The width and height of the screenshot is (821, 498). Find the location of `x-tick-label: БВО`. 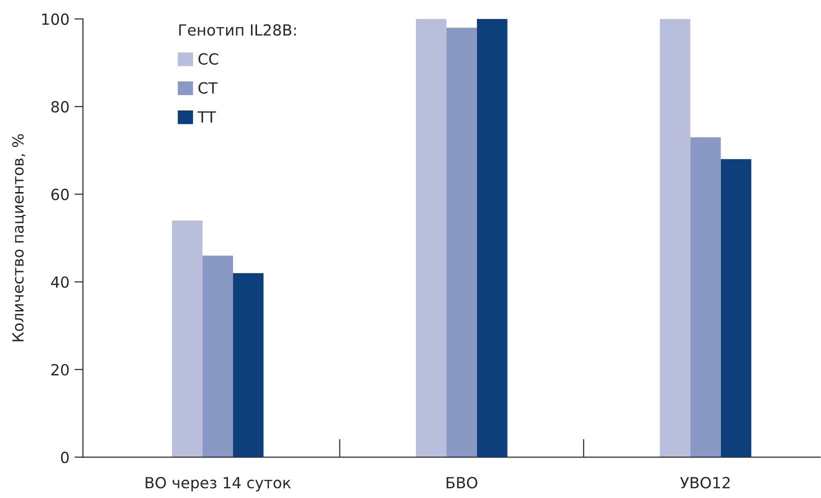

x-tick-label: БВО is located at coordinates (462, 482).